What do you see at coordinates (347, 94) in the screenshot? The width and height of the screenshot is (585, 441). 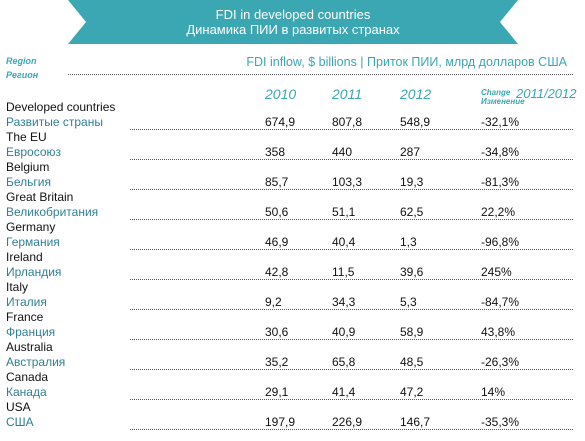 I see `year-header-2011: 2011` at bounding box center [347, 94].